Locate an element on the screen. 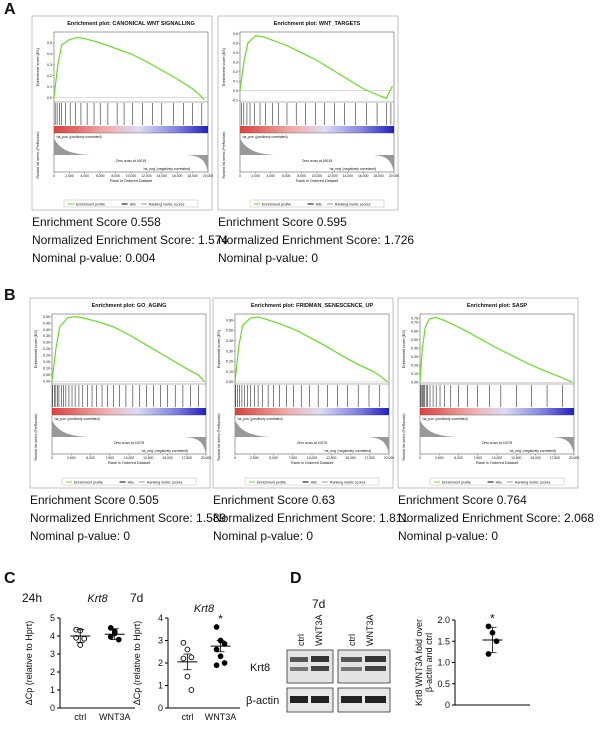 The width and height of the screenshot is (600, 737). legend-label: Ranking metric scores is located at coordinates (167, 204).